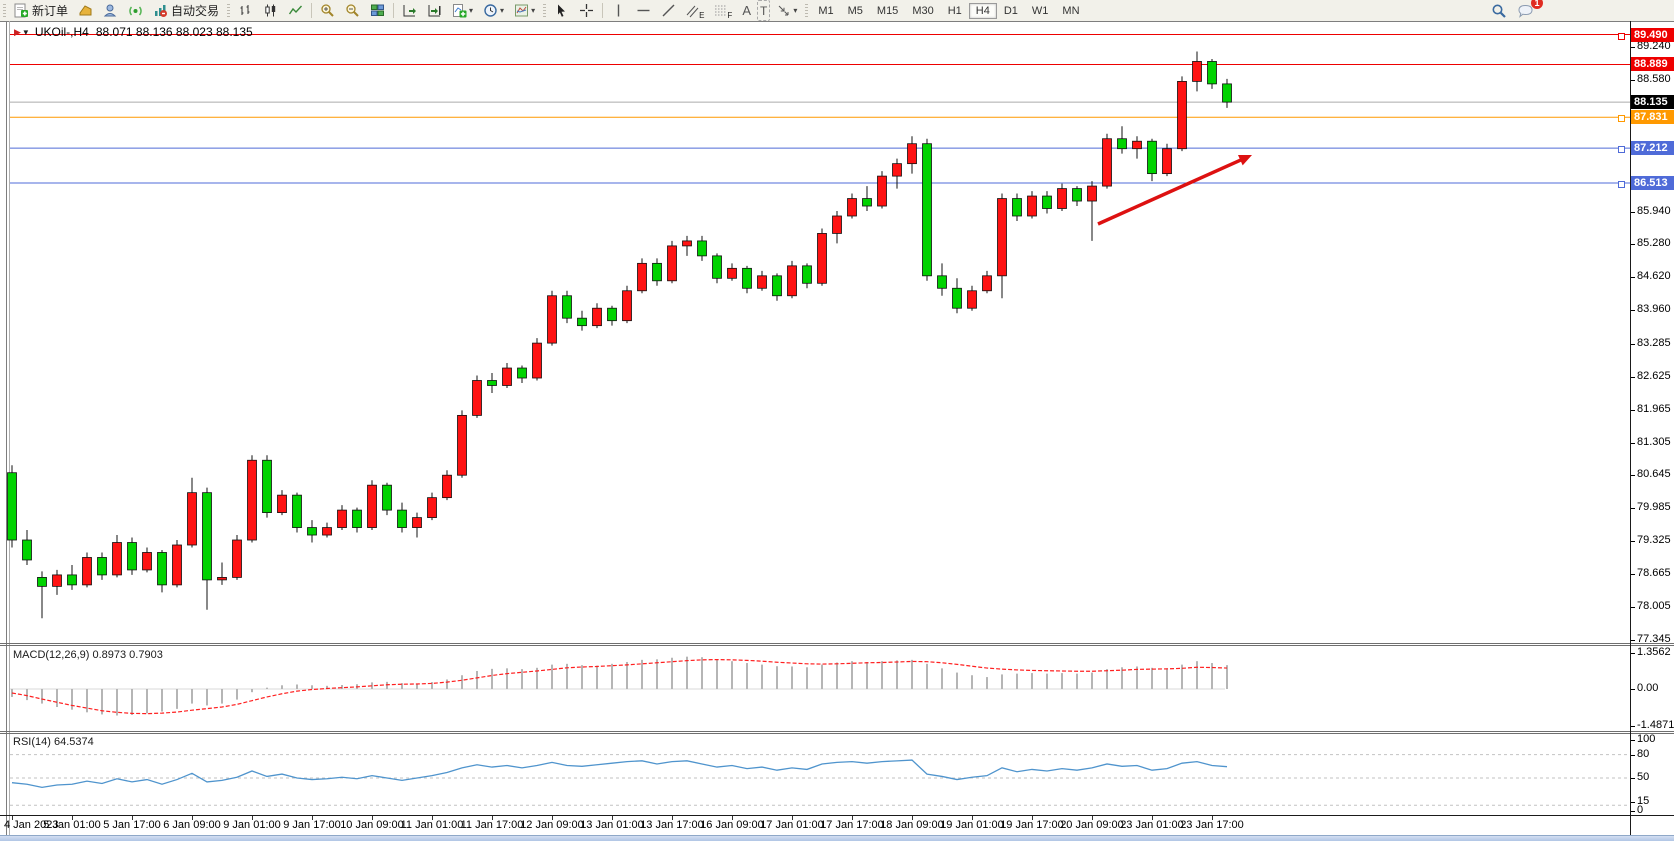 This screenshot has height=841, width=1674. What do you see at coordinates (826, 10) in the screenshot?
I see `tab-timeframe-m1: M1` at bounding box center [826, 10].